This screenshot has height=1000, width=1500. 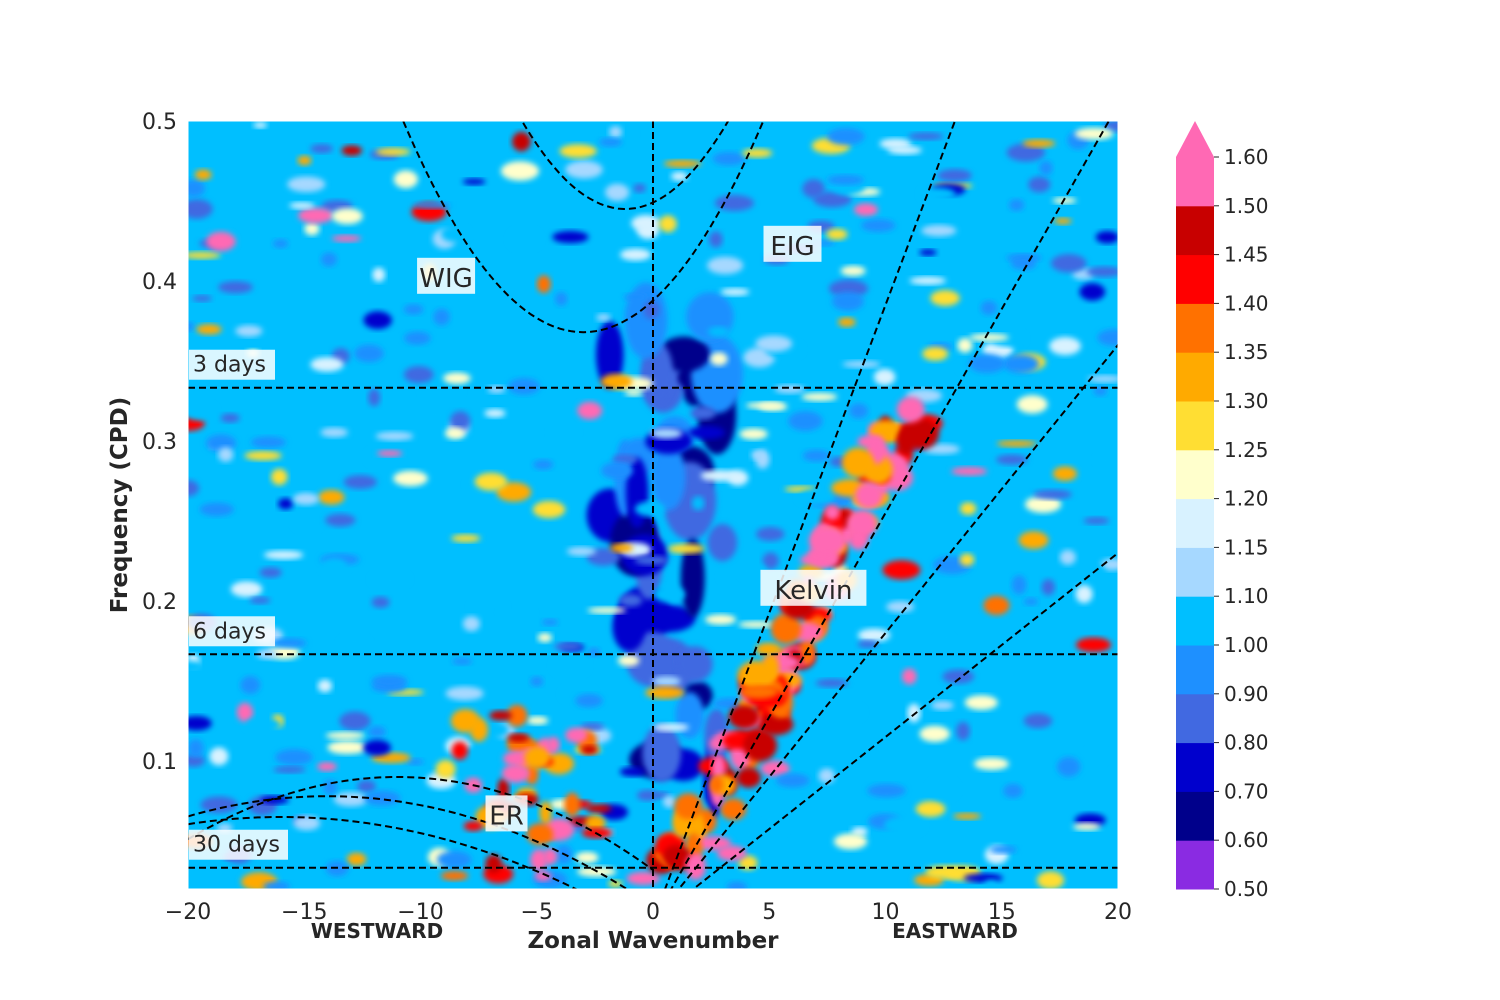 I want to click on x-tick-label: 5, so click(x=769, y=912).